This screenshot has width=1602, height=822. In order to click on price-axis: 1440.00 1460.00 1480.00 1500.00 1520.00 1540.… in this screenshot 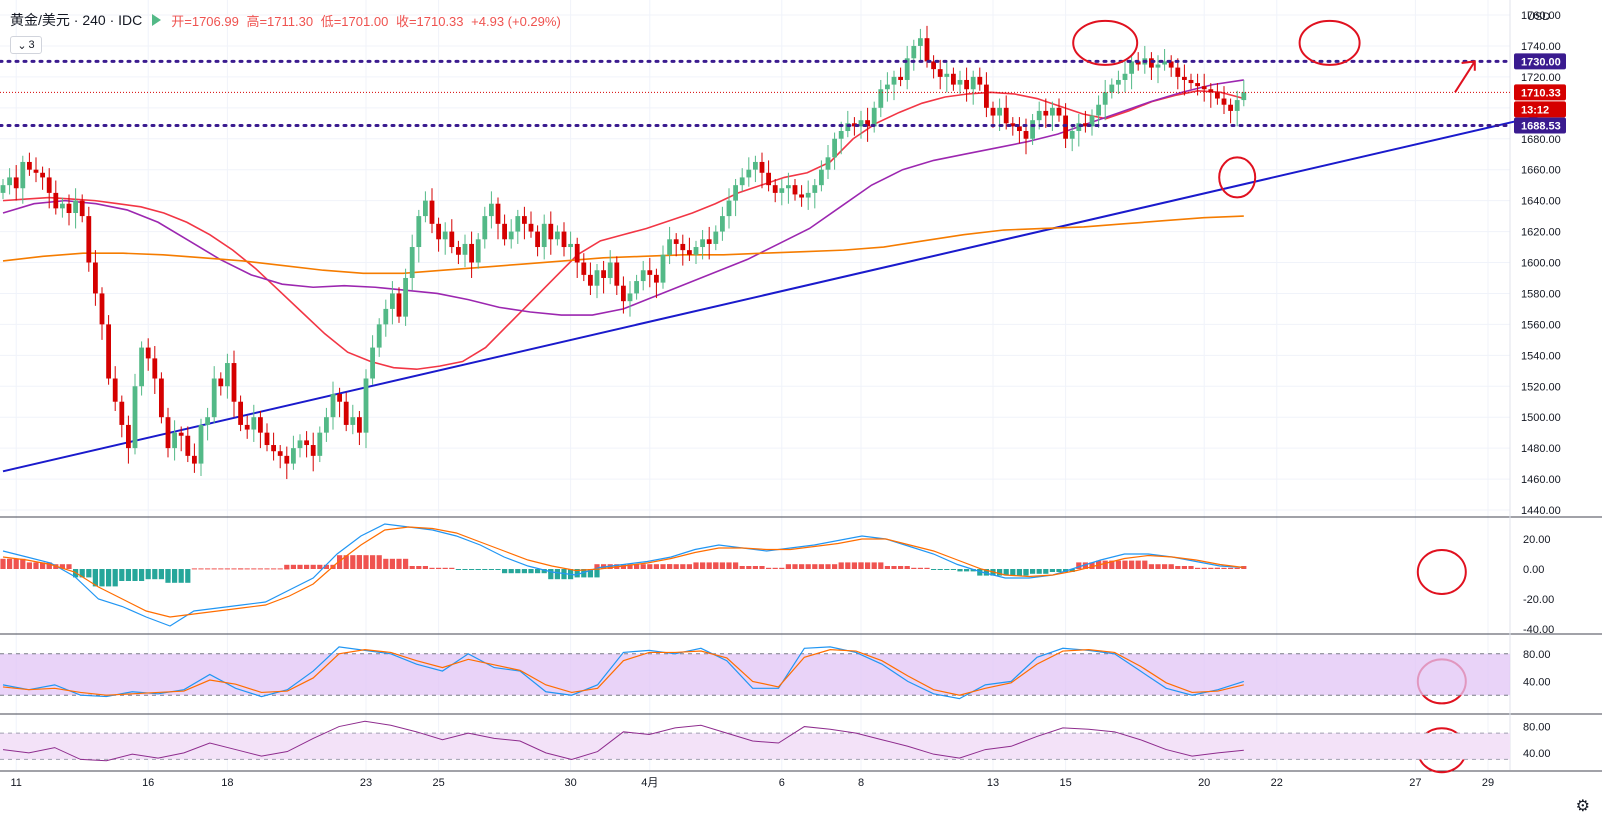, I will do `click(1540, 385)`.